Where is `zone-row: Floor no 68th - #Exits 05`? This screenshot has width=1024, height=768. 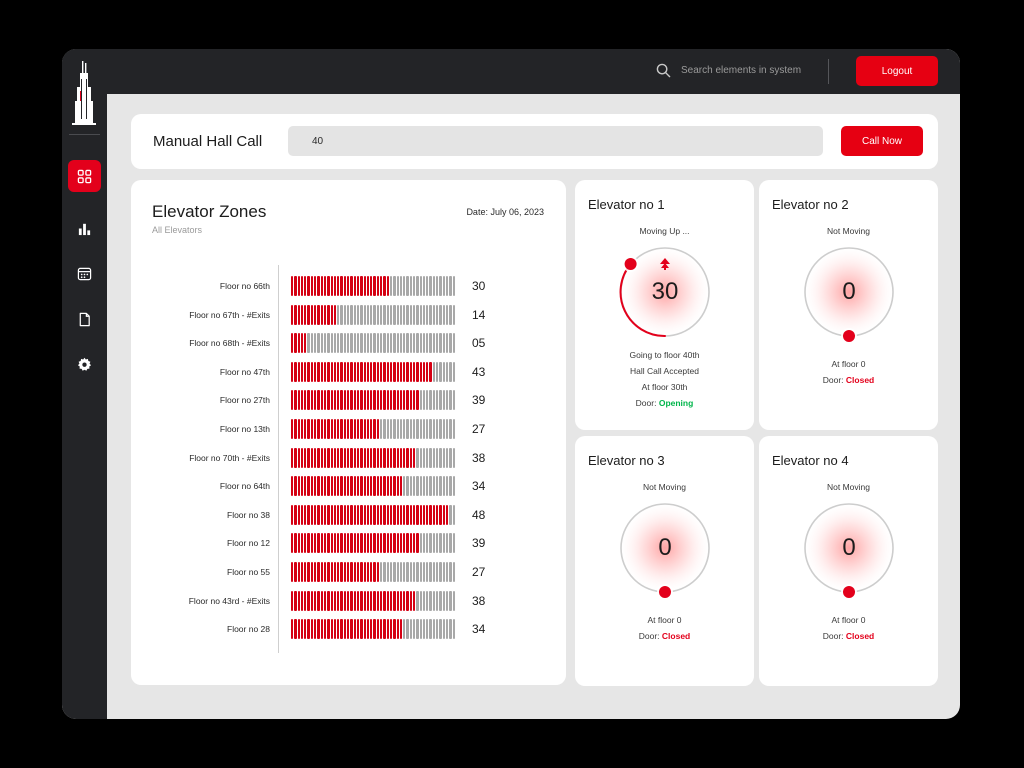
zone-row: Floor no 68th - #Exits 05 is located at coordinates (348, 343).